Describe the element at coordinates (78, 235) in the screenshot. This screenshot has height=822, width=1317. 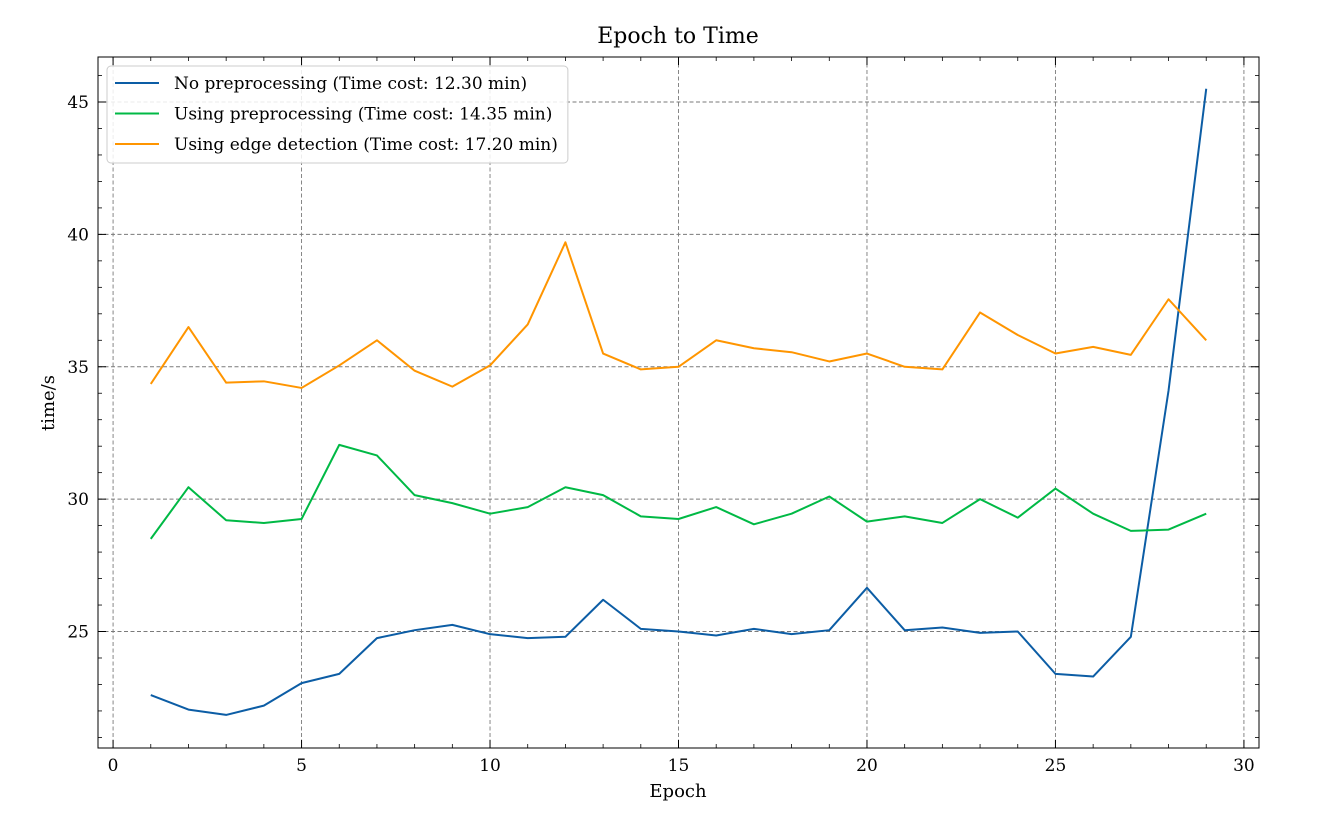
I see `y-tick-label: 40` at that location.